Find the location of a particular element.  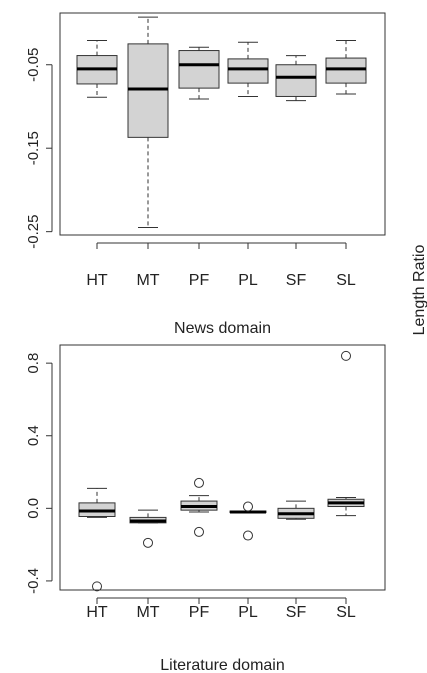

x-axis-title: Literature domain is located at coordinates (222, 665).